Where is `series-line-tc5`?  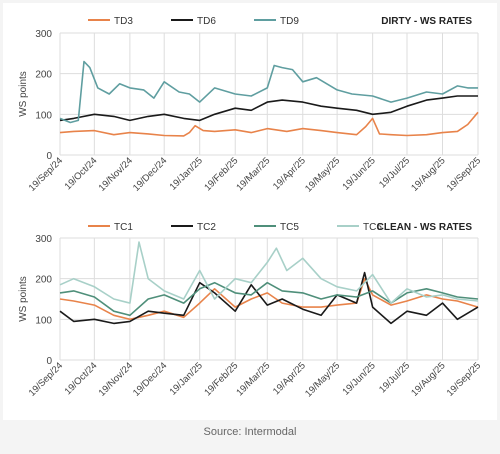
series-line-tc5 is located at coordinates (269, 299).